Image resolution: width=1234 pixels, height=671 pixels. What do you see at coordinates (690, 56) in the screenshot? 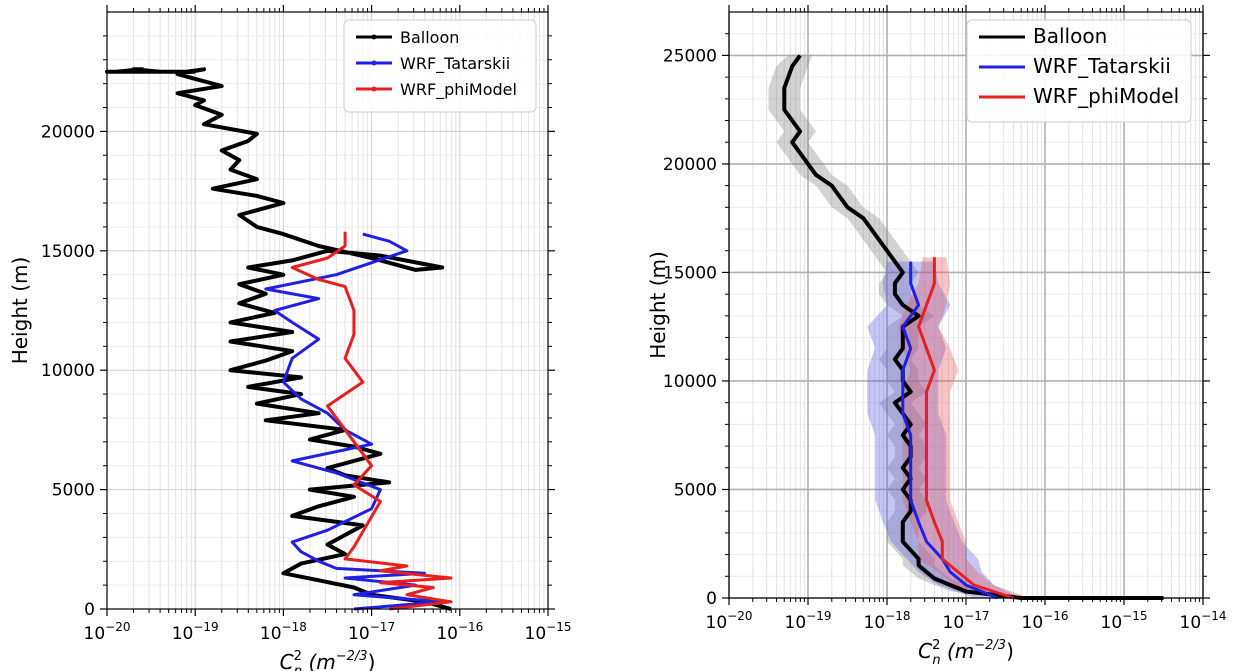
I see `y-tick-label: 25000` at bounding box center [690, 56].